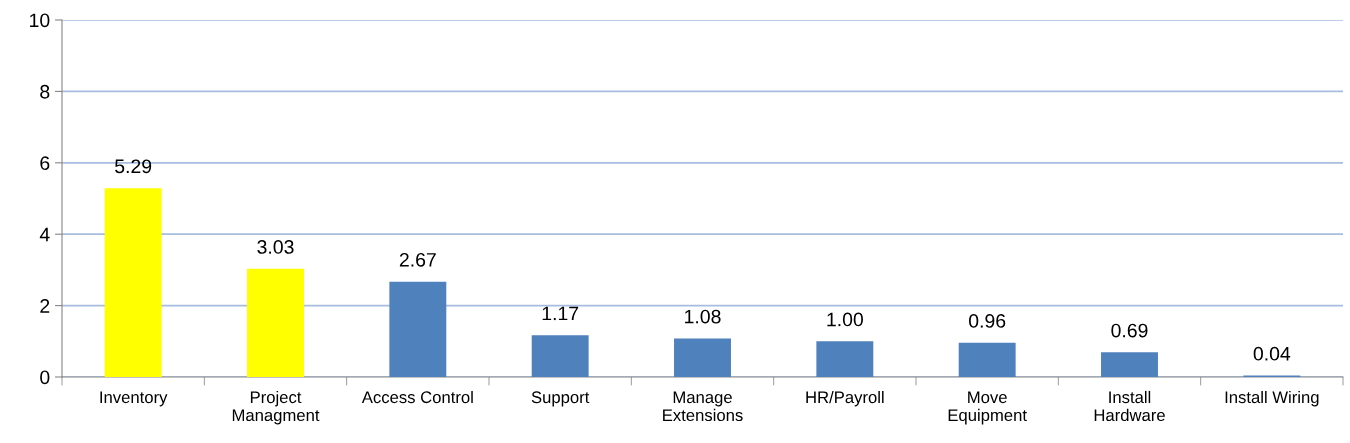 The image size is (1350, 443). Describe the element at coordinates (560, 399) in the screenshot. I see `x-tick-label: Support` at that location.